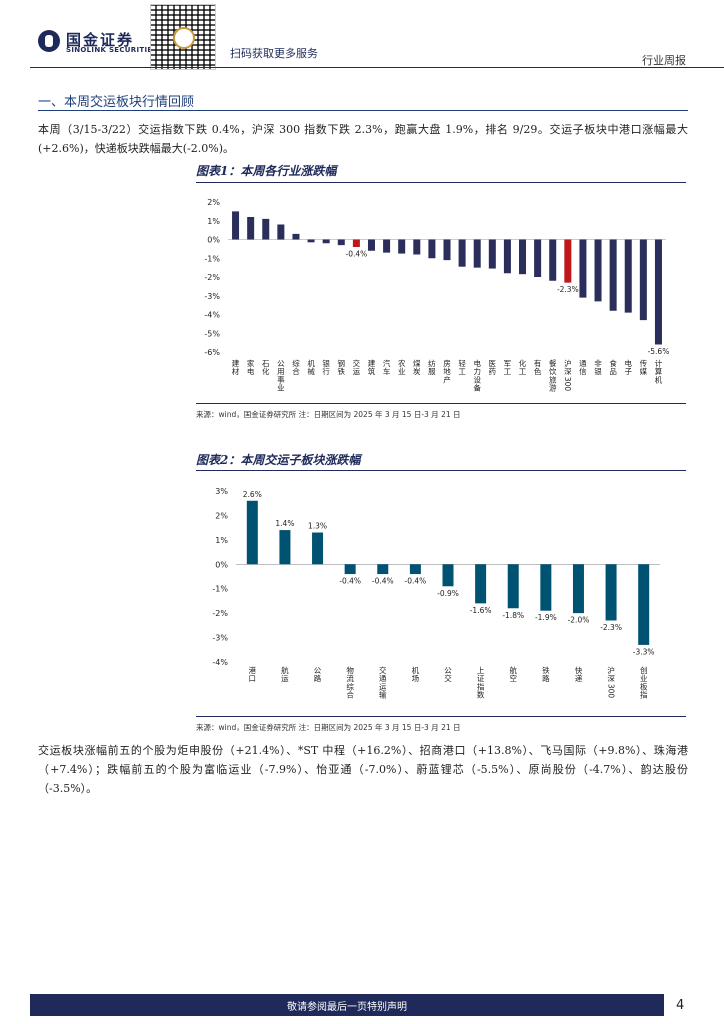  Describe the element at coordinates (220, 638) in the screenshot. I see `y-tick-label: -3%` at that location.